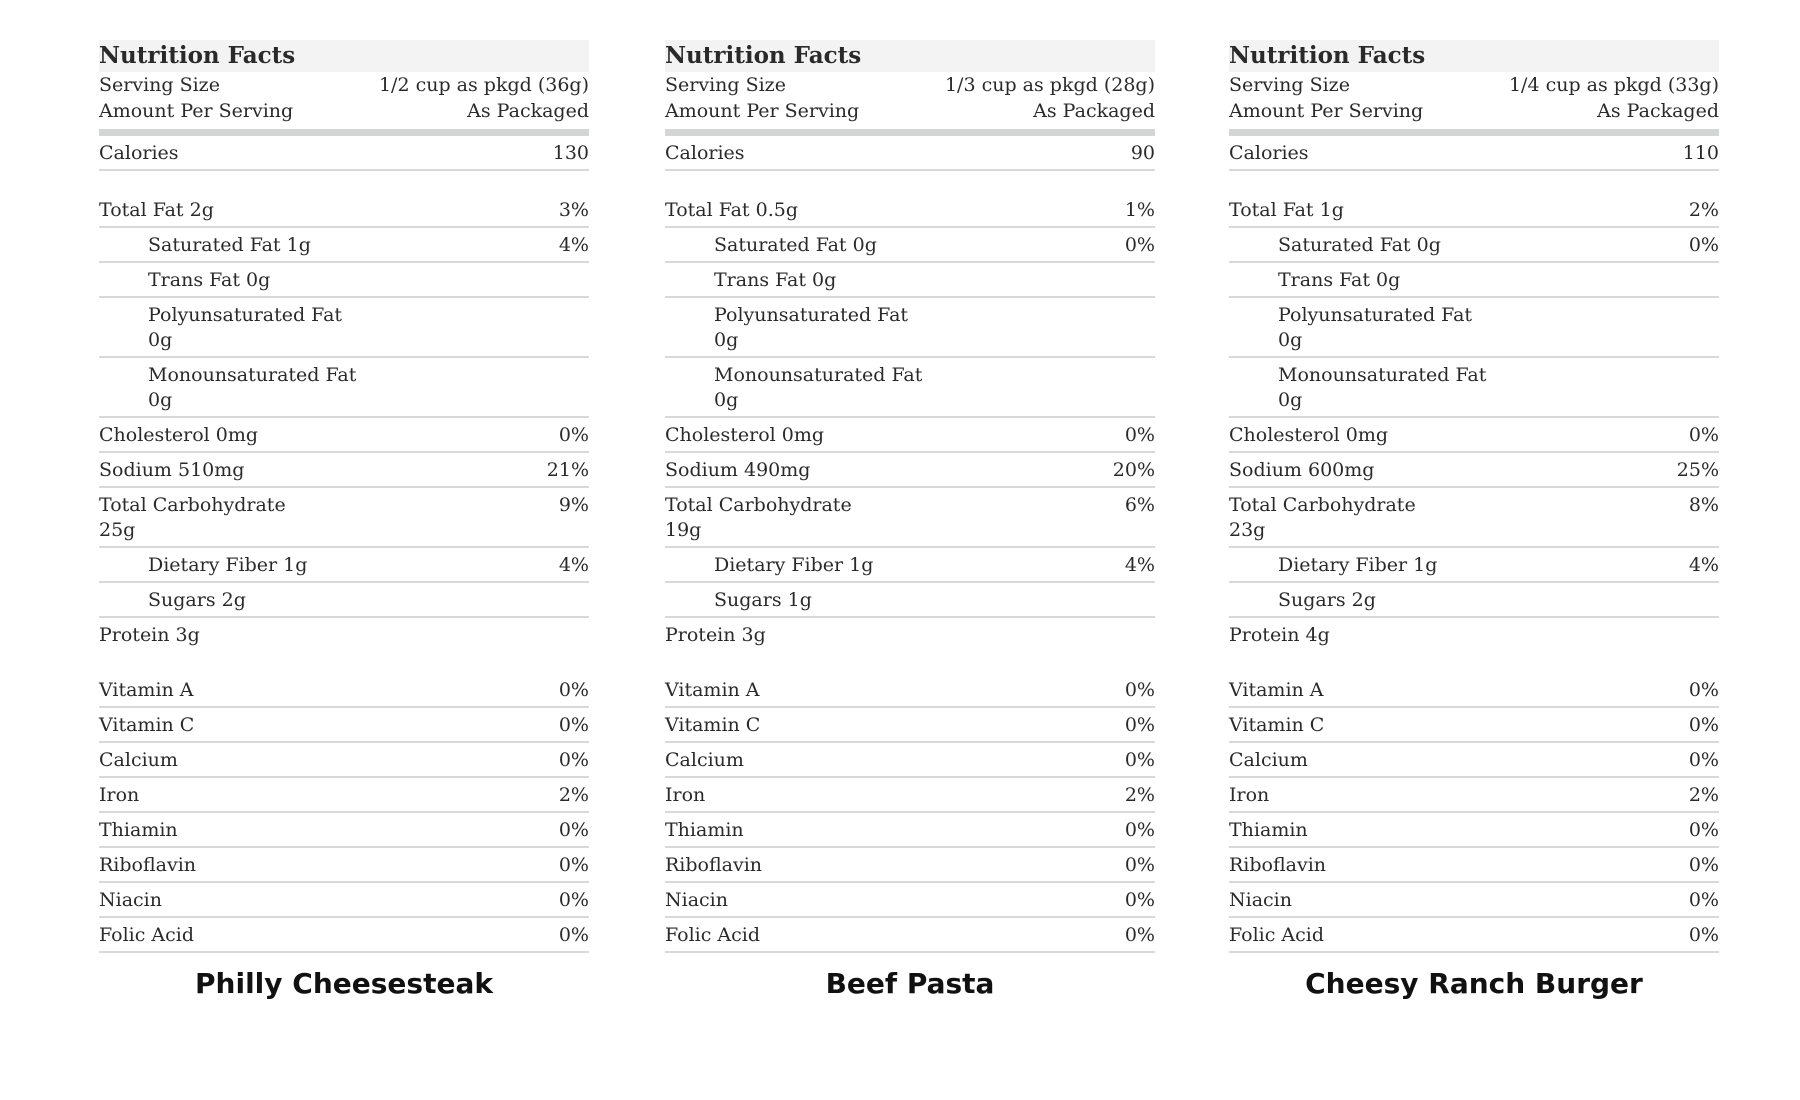 Image resolution: width=1800 pixels, height=1100 pixels. I want to click on daily-value: 1%, so click(1139, 210).